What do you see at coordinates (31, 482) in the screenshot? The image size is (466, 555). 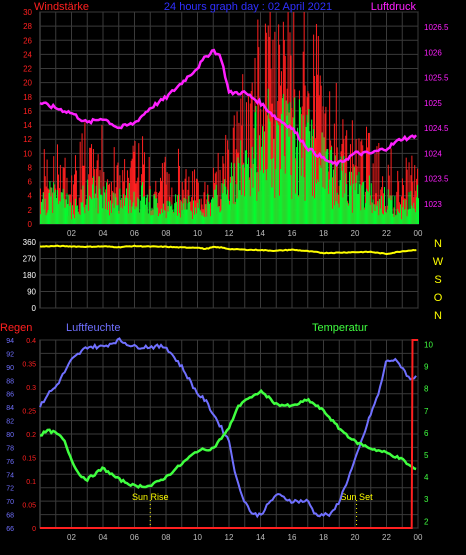 I see `rain-tick-0-1: 0.1` at bounding box center [31, 482].